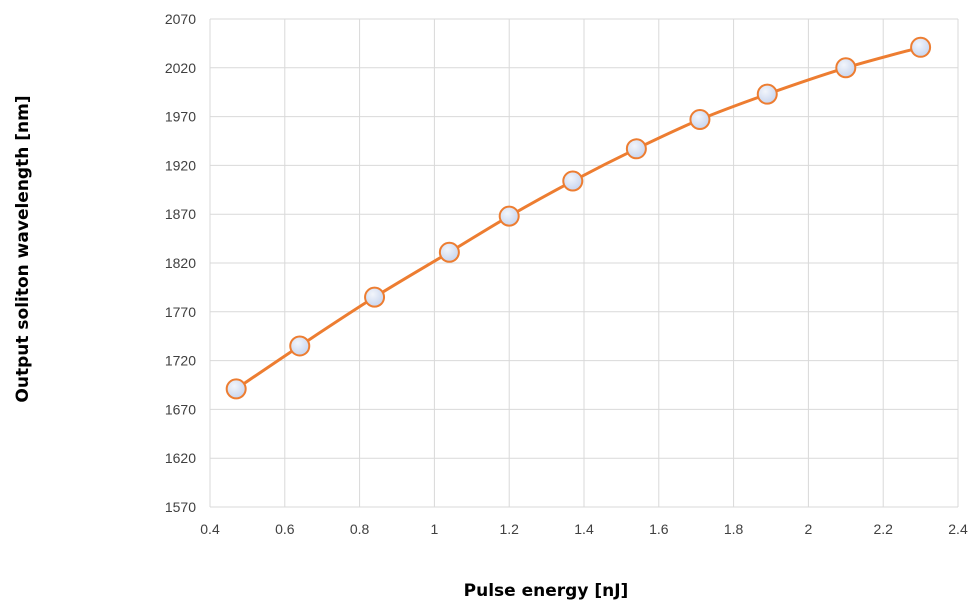 The image size is (974, 606). I want to click on x-tick-label: 2, so click(809, 529).